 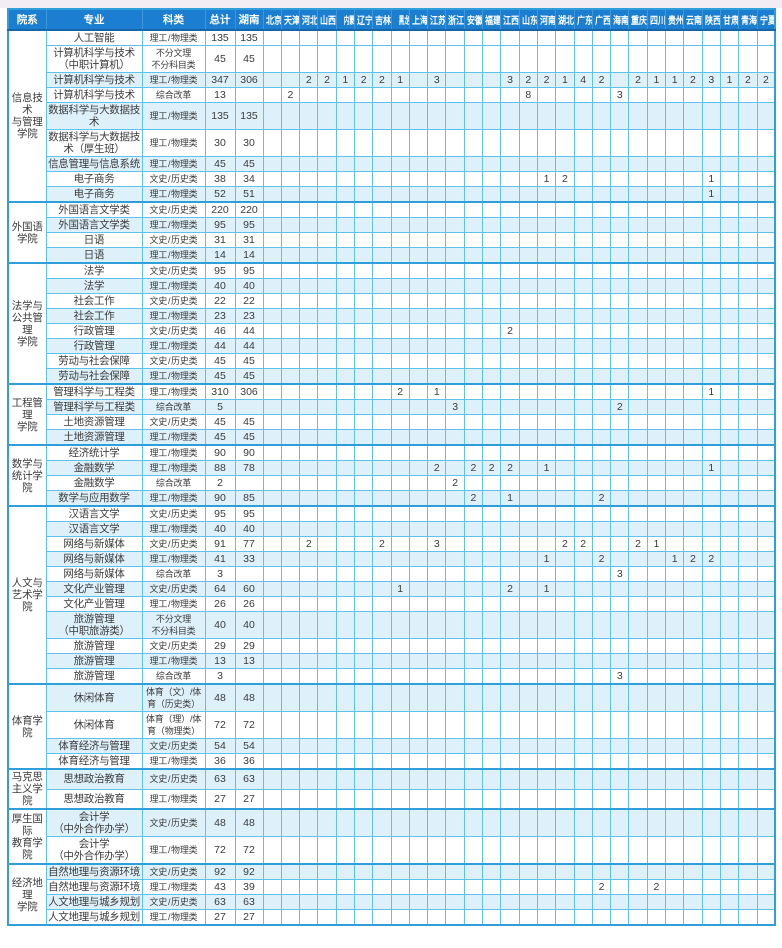 What do you see at coordinates (249, 316) in the screenshot?
I see `hunan-cell: 23` at bounding box center [249, 316].